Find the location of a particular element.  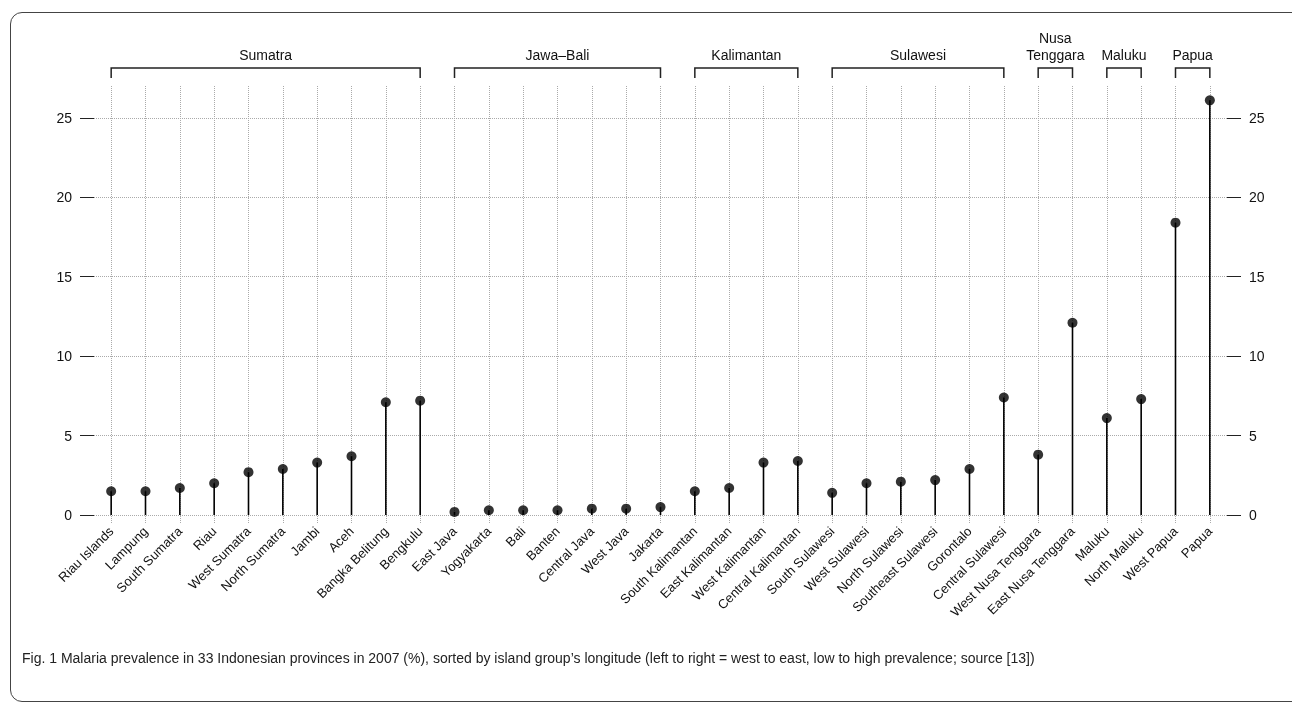

y2-tick-label: 20 is located at coordinates (1257, 197).